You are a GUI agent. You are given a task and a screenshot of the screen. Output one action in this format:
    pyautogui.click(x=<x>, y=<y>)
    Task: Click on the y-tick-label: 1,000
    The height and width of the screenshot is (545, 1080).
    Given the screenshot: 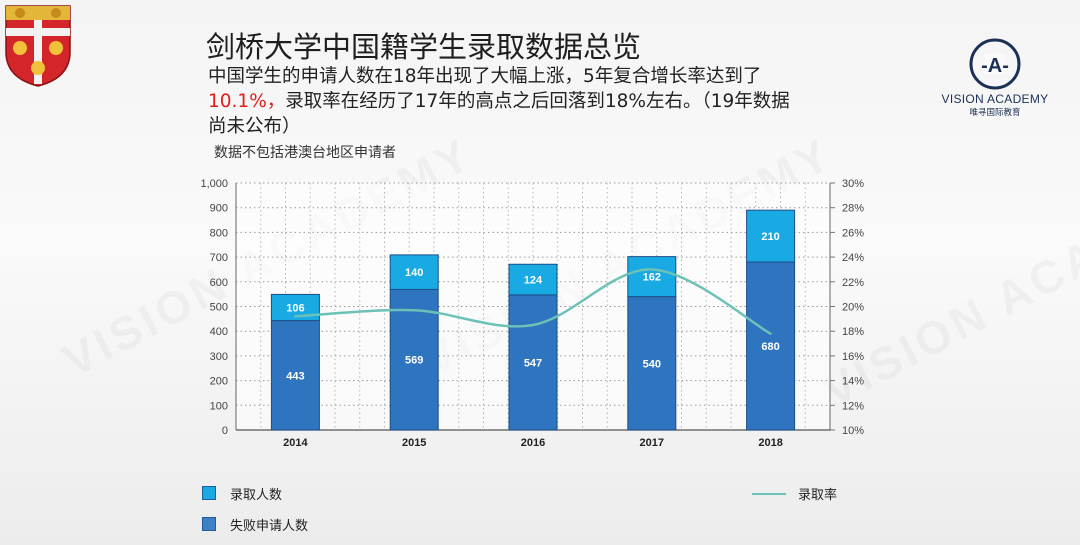 What is the action you would take?
    pyautogui.click(x=214, y=184)
    